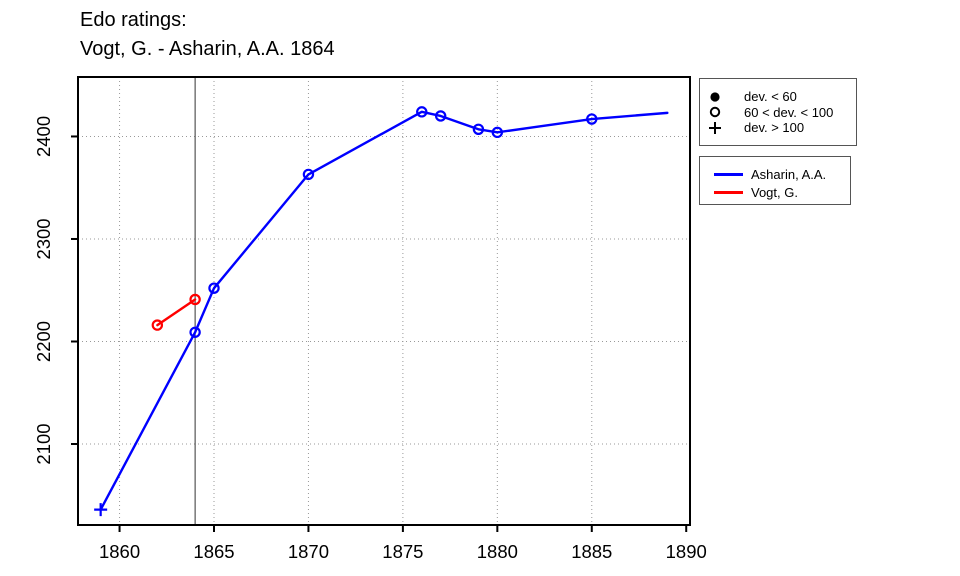 The image size is (960, 576). Describe the element at coordinates (715, 112) in the screenshot. I see `open-circle-icon` at that location.